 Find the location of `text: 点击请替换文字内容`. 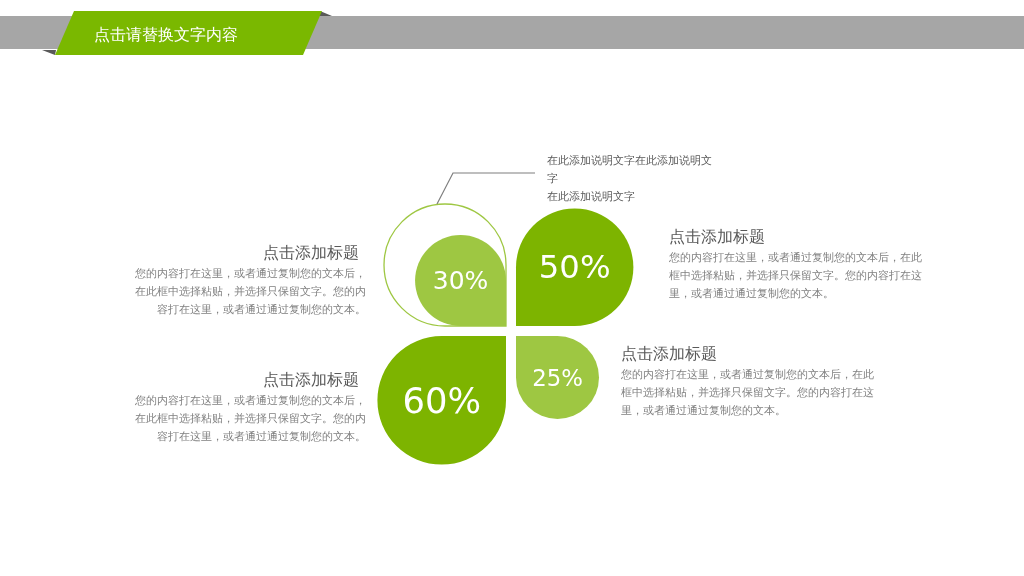

text: 点击请替换文字内容 is located at coordinates (166, 35).